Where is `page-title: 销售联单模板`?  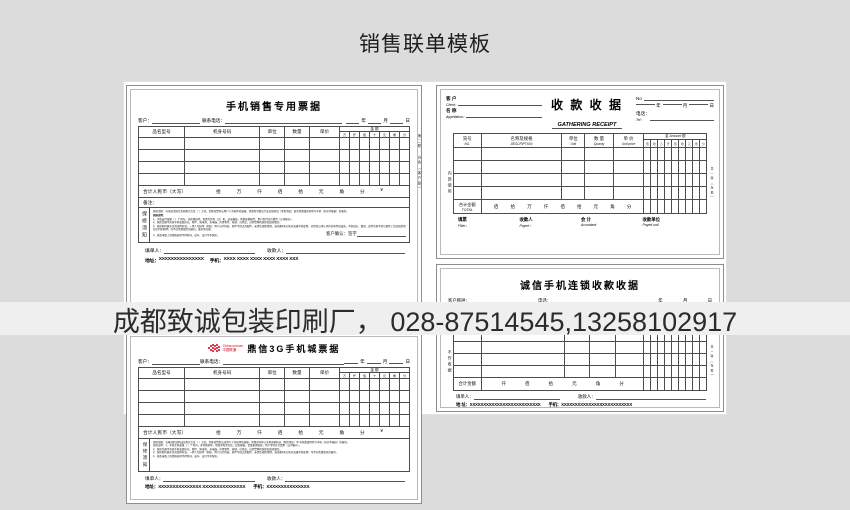 page-title: 销售联单模板 is located at coordinates (425, 44).